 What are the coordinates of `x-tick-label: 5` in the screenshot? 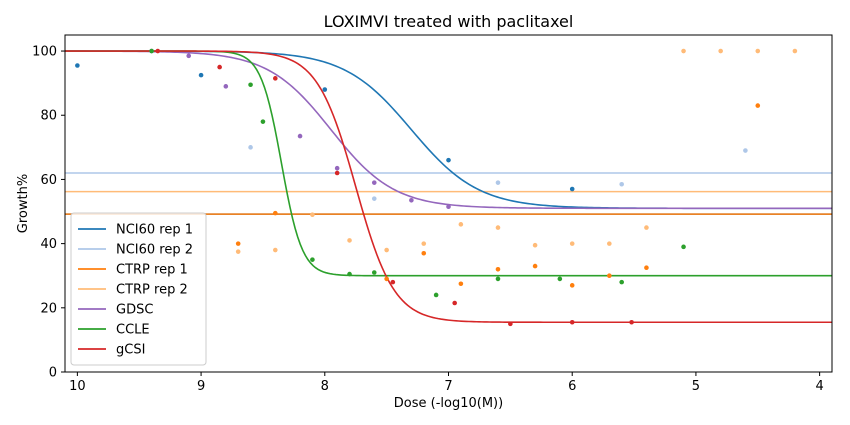 It's located at (696, 386).